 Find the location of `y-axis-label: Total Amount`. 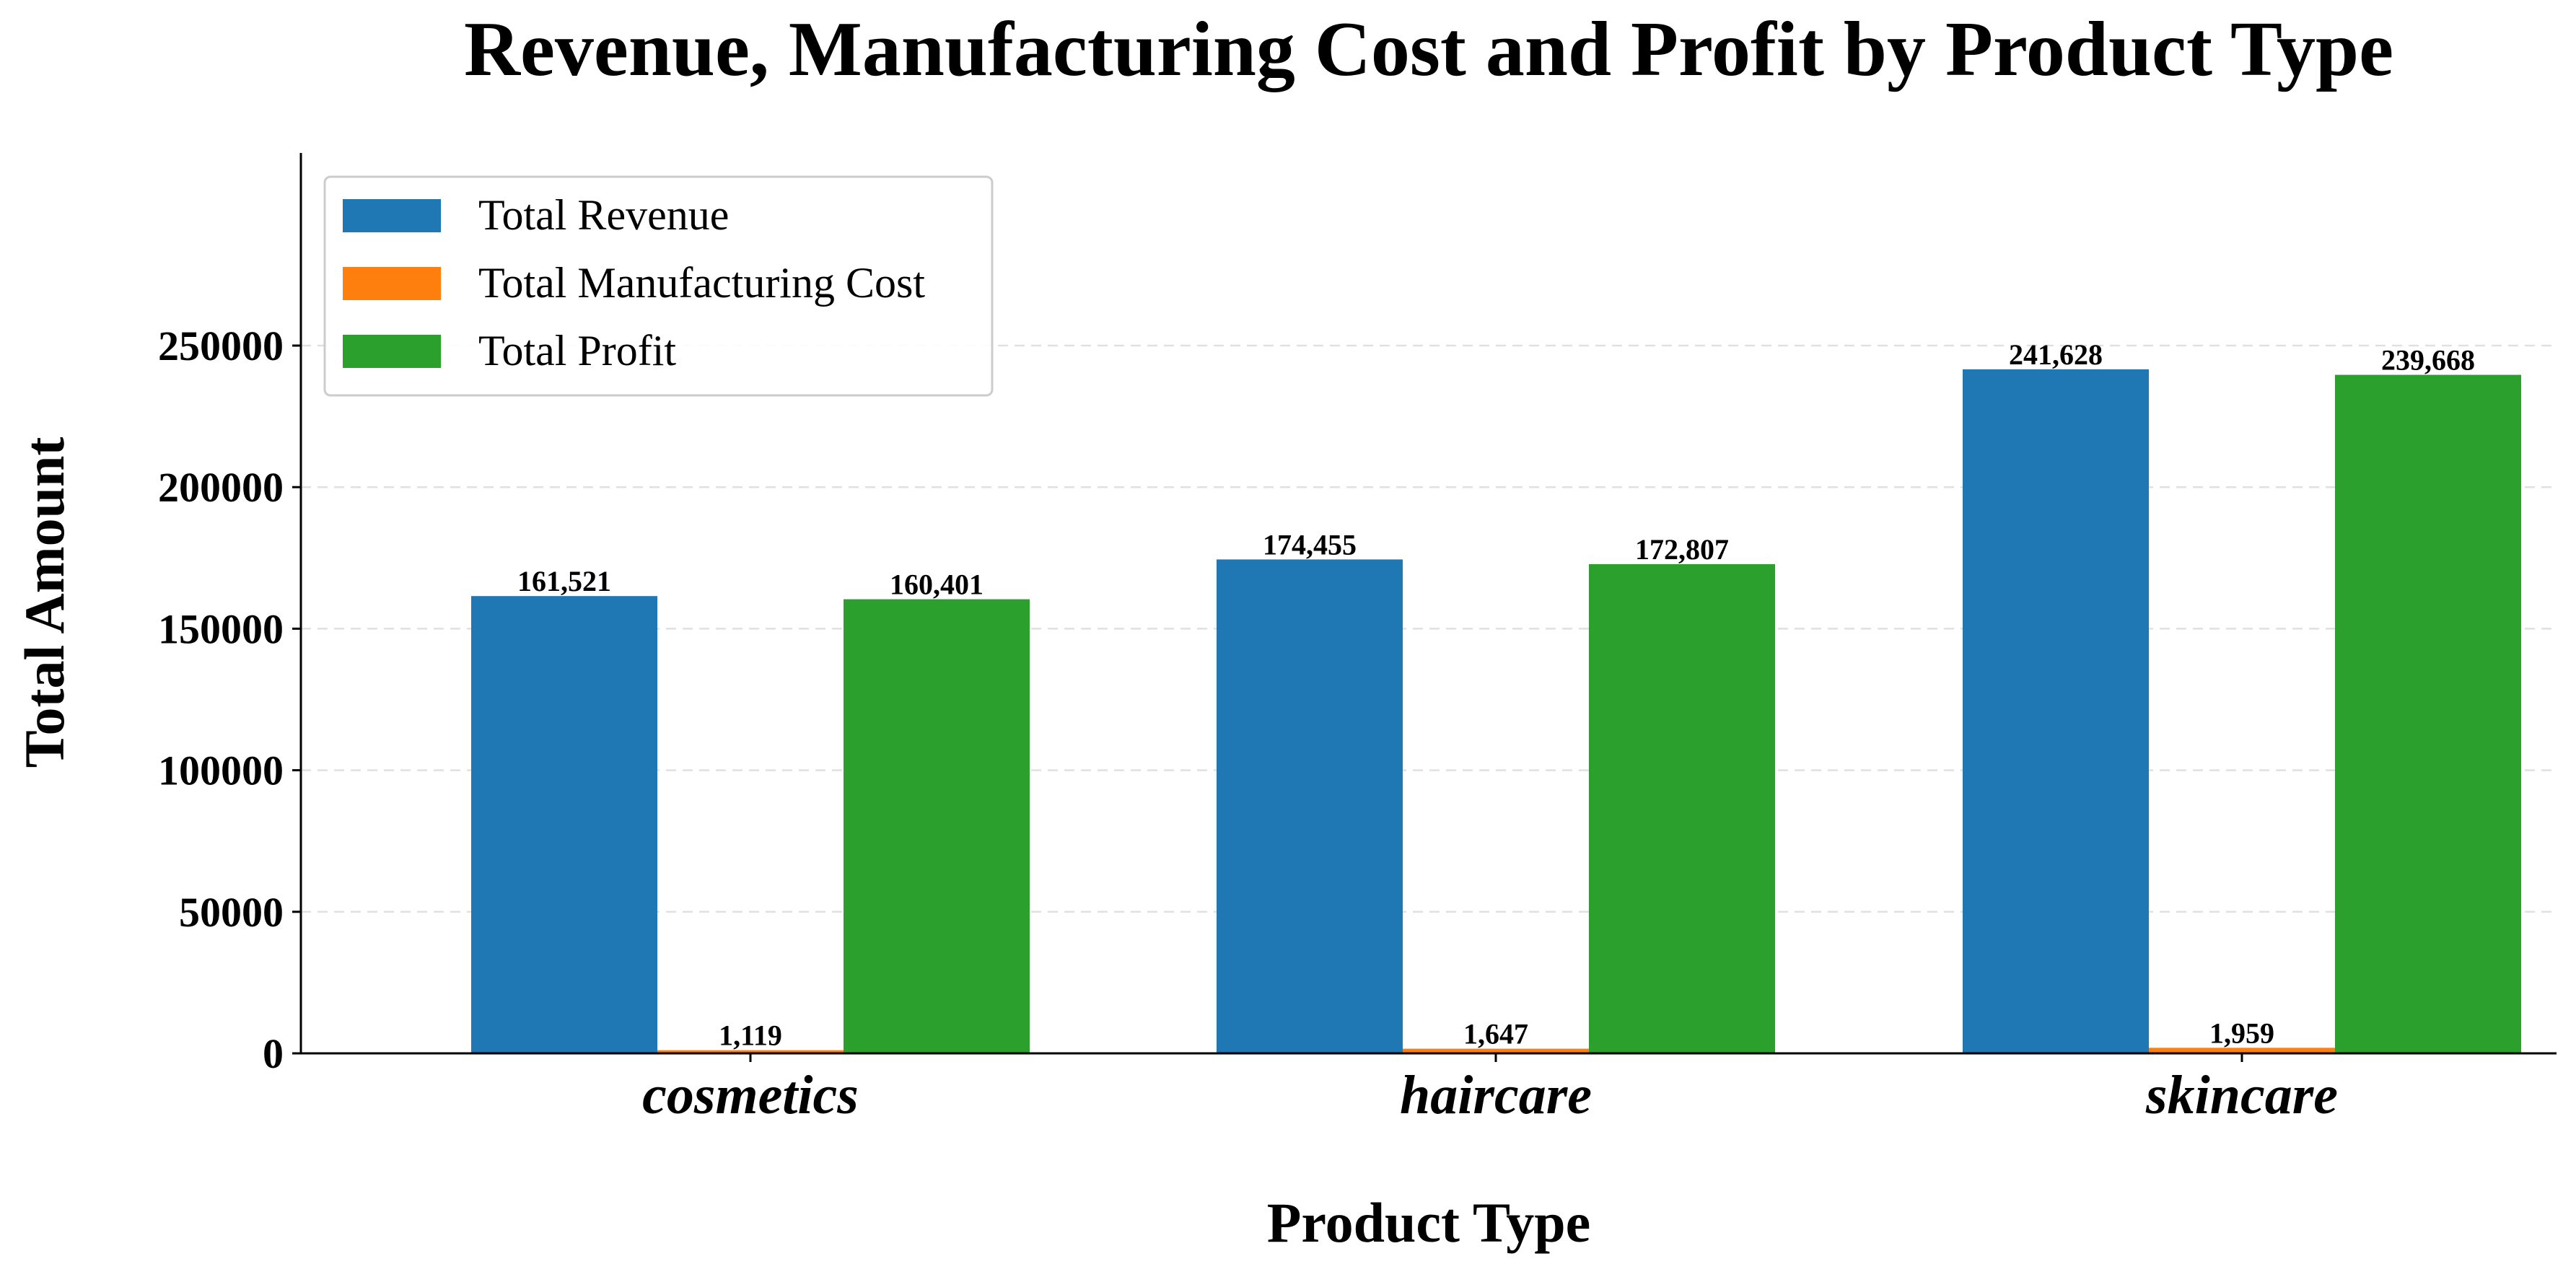

y-axis-label: Total Amount is located at coordinates (44, 602).